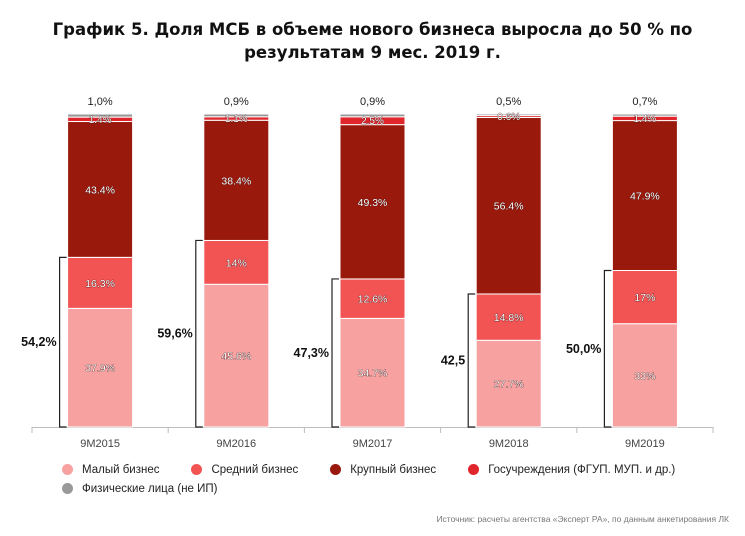 This screenshot has height=536, width=745. What do you see at coordinates (336, 469) in the screenshot?
I see `legend-swatch-large-business` at bounding box center [336, 469].